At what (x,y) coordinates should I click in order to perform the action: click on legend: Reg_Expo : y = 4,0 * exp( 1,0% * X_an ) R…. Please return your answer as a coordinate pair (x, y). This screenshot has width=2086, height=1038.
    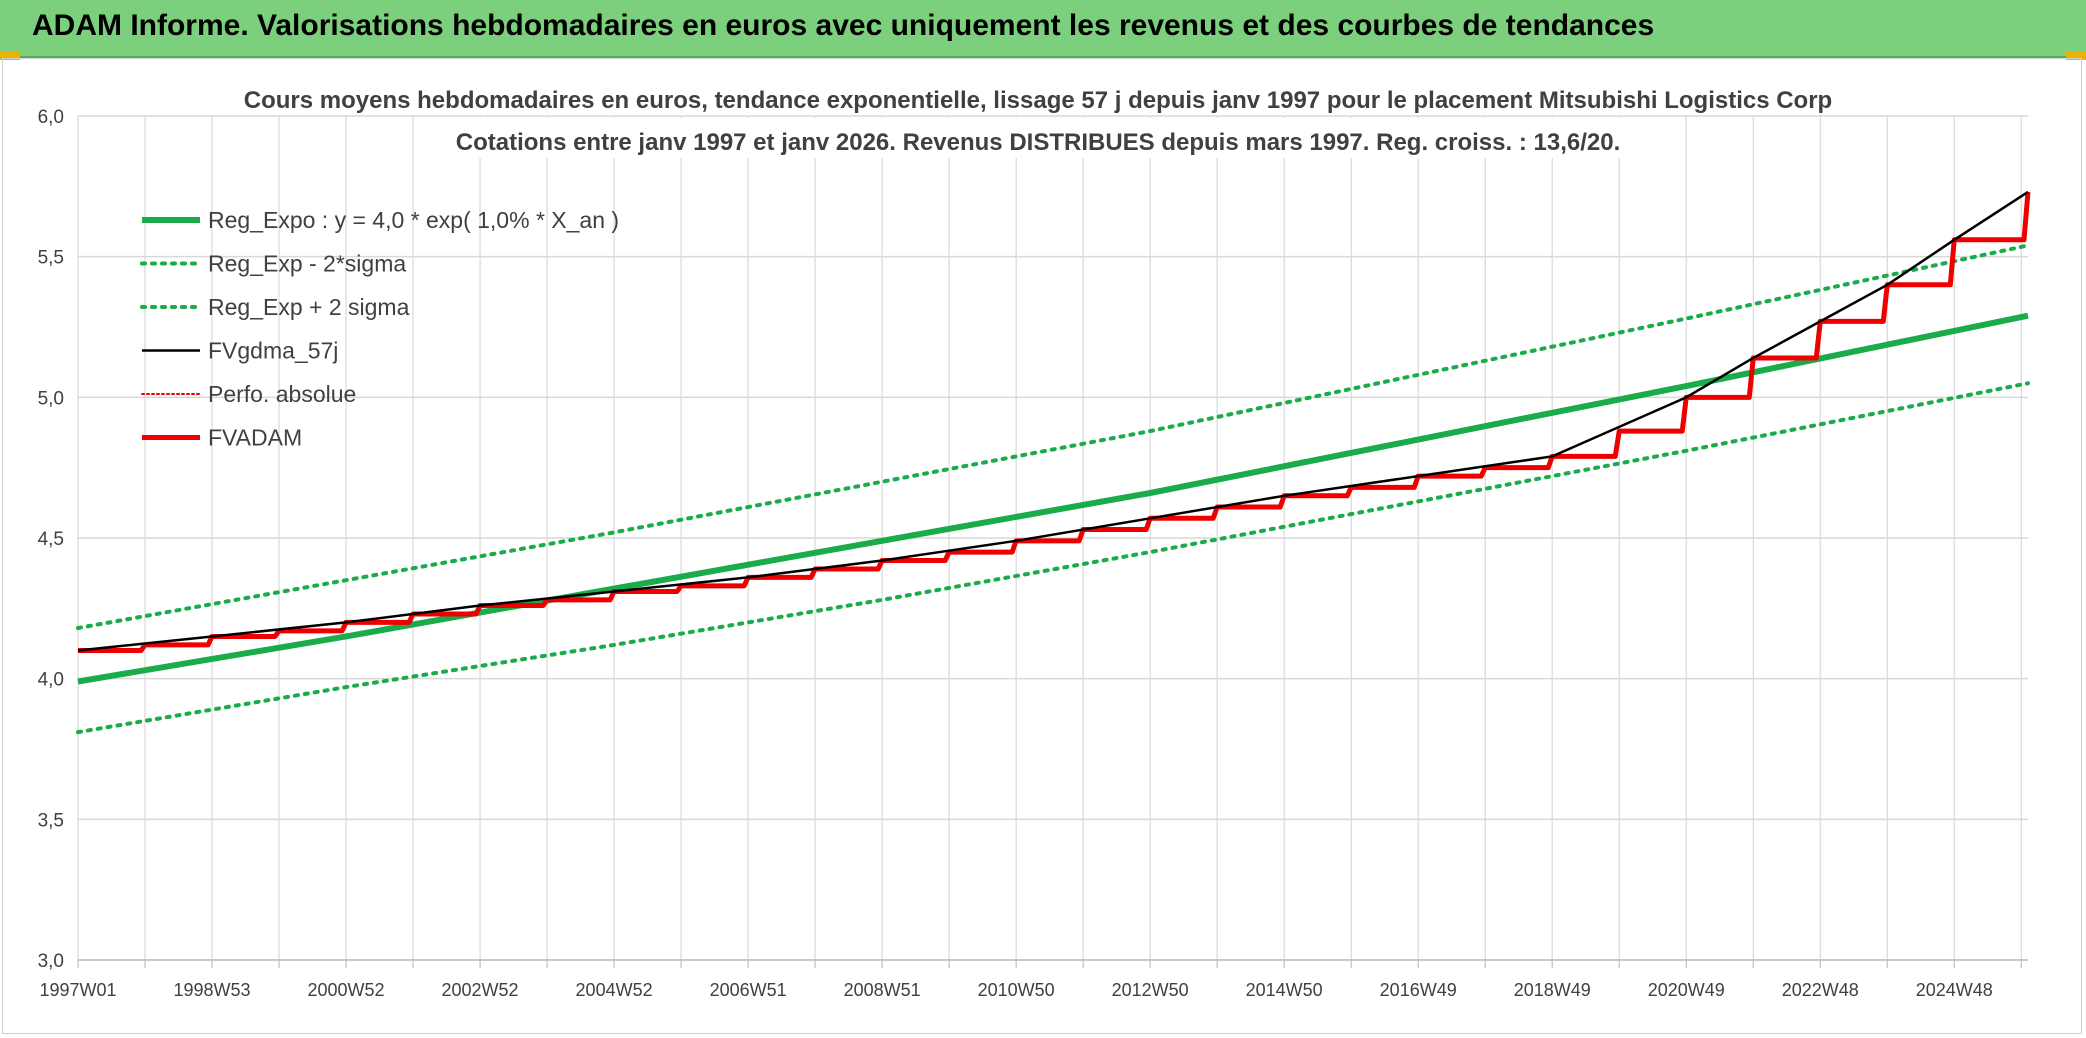
    Looking at the image, I should click on (379, 329).